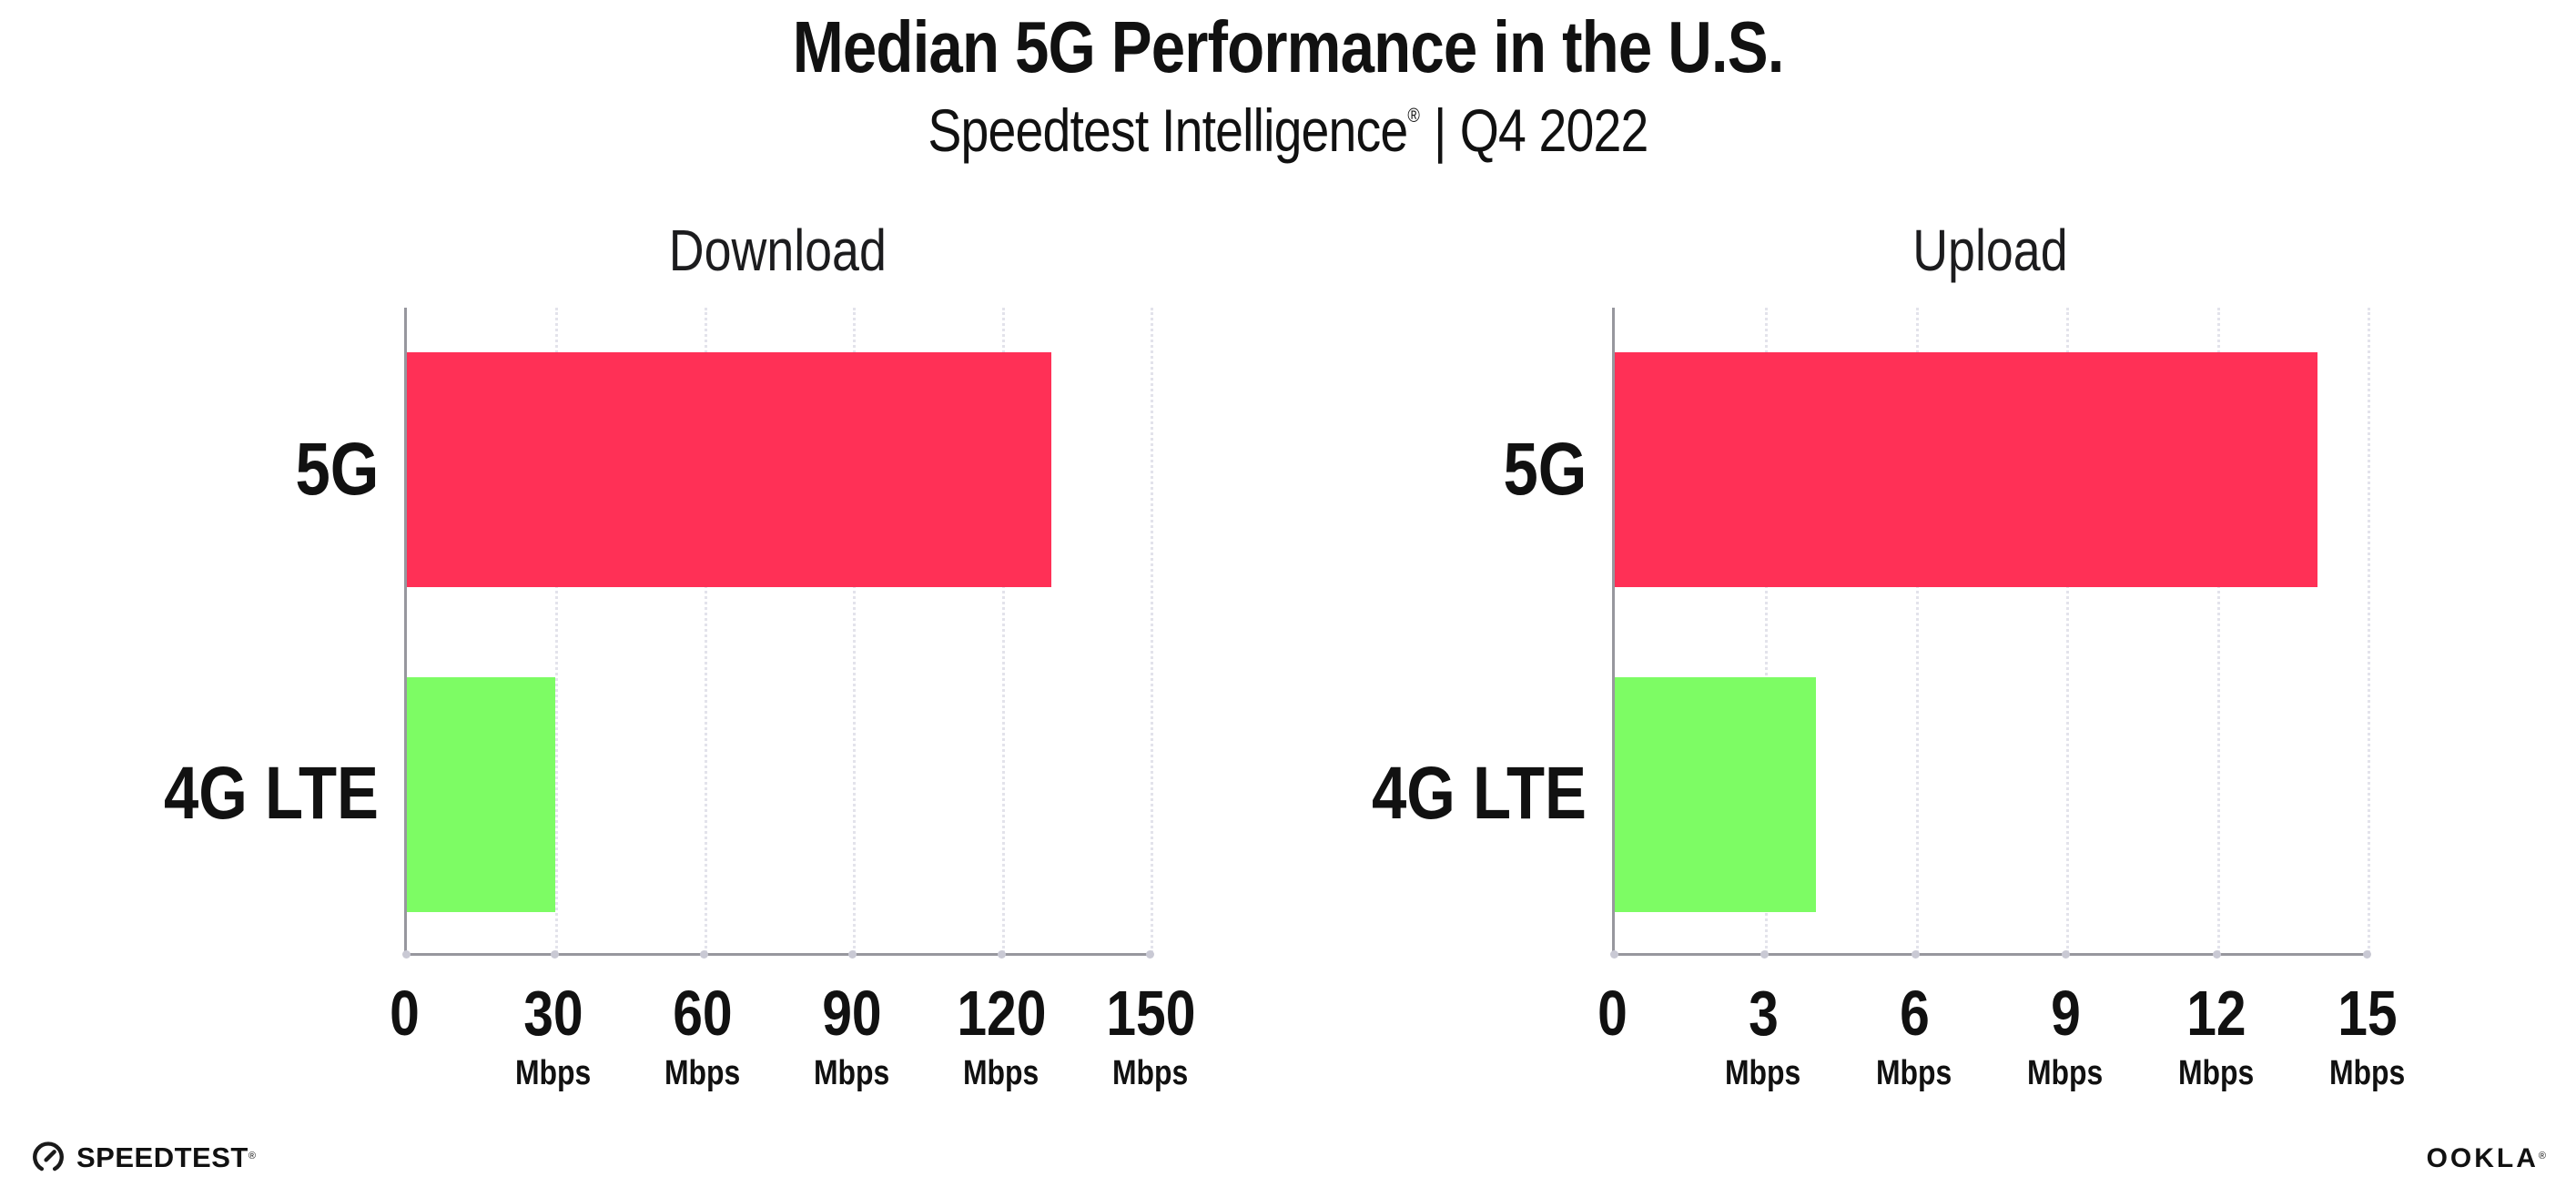 Image resolution: width=2576 pixels, height=1197 pixels. I want to click on x-tick: 150 Mbps, so click(1150, 1036).